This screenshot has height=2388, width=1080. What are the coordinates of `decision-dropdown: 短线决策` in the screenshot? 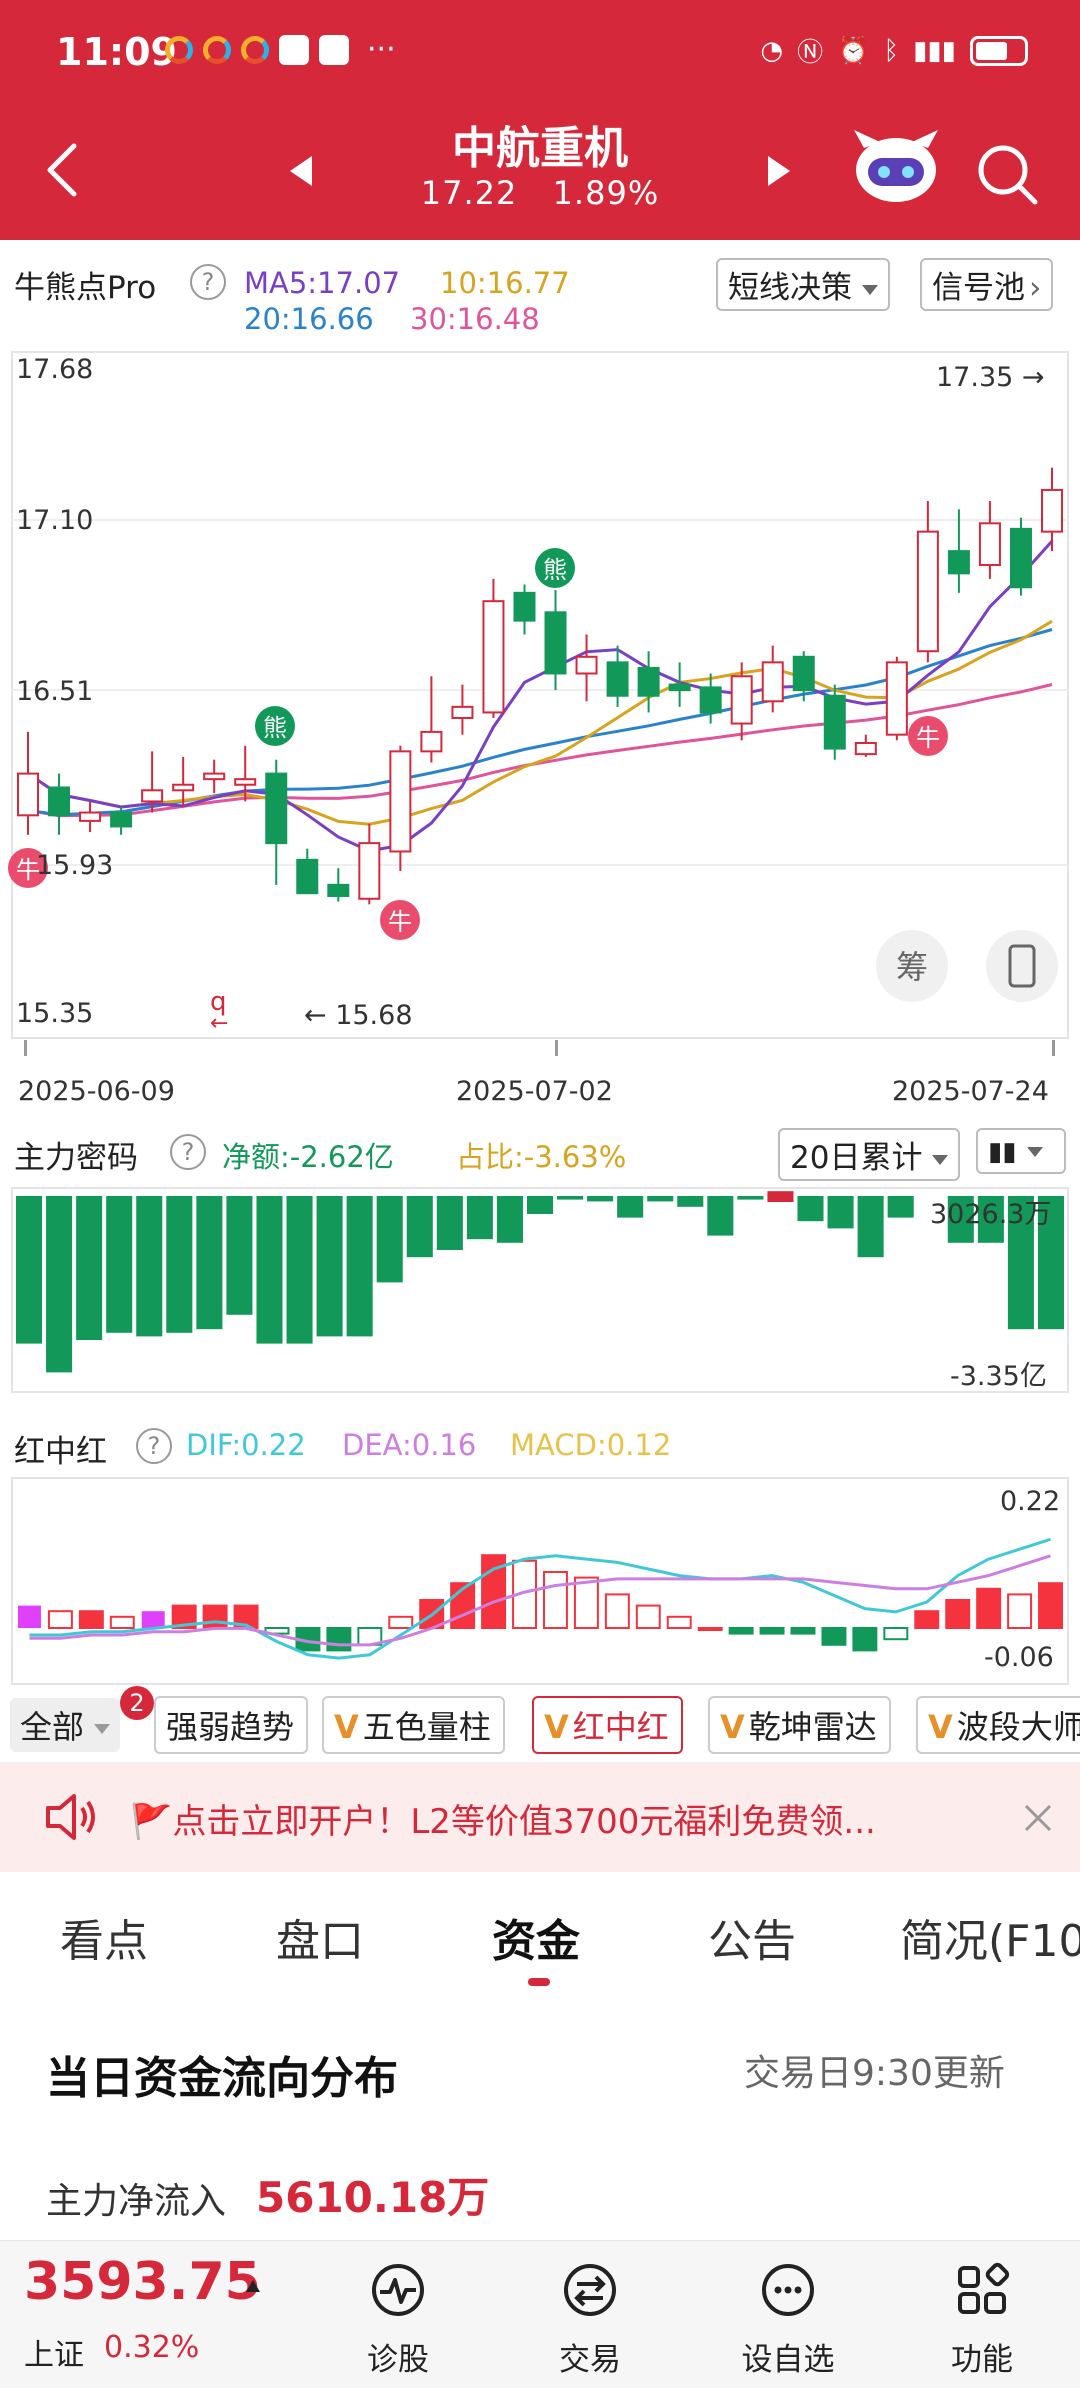 It's located at (803, 284).